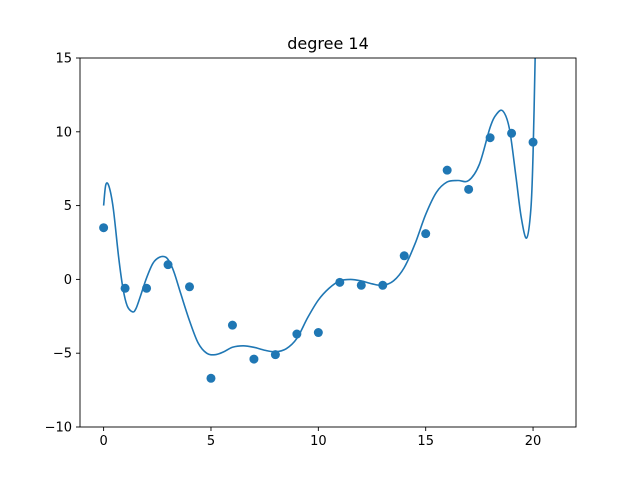 This screenshot has height=480, width=640. I want to click on x-tick-label: 15, so click(425, 441).